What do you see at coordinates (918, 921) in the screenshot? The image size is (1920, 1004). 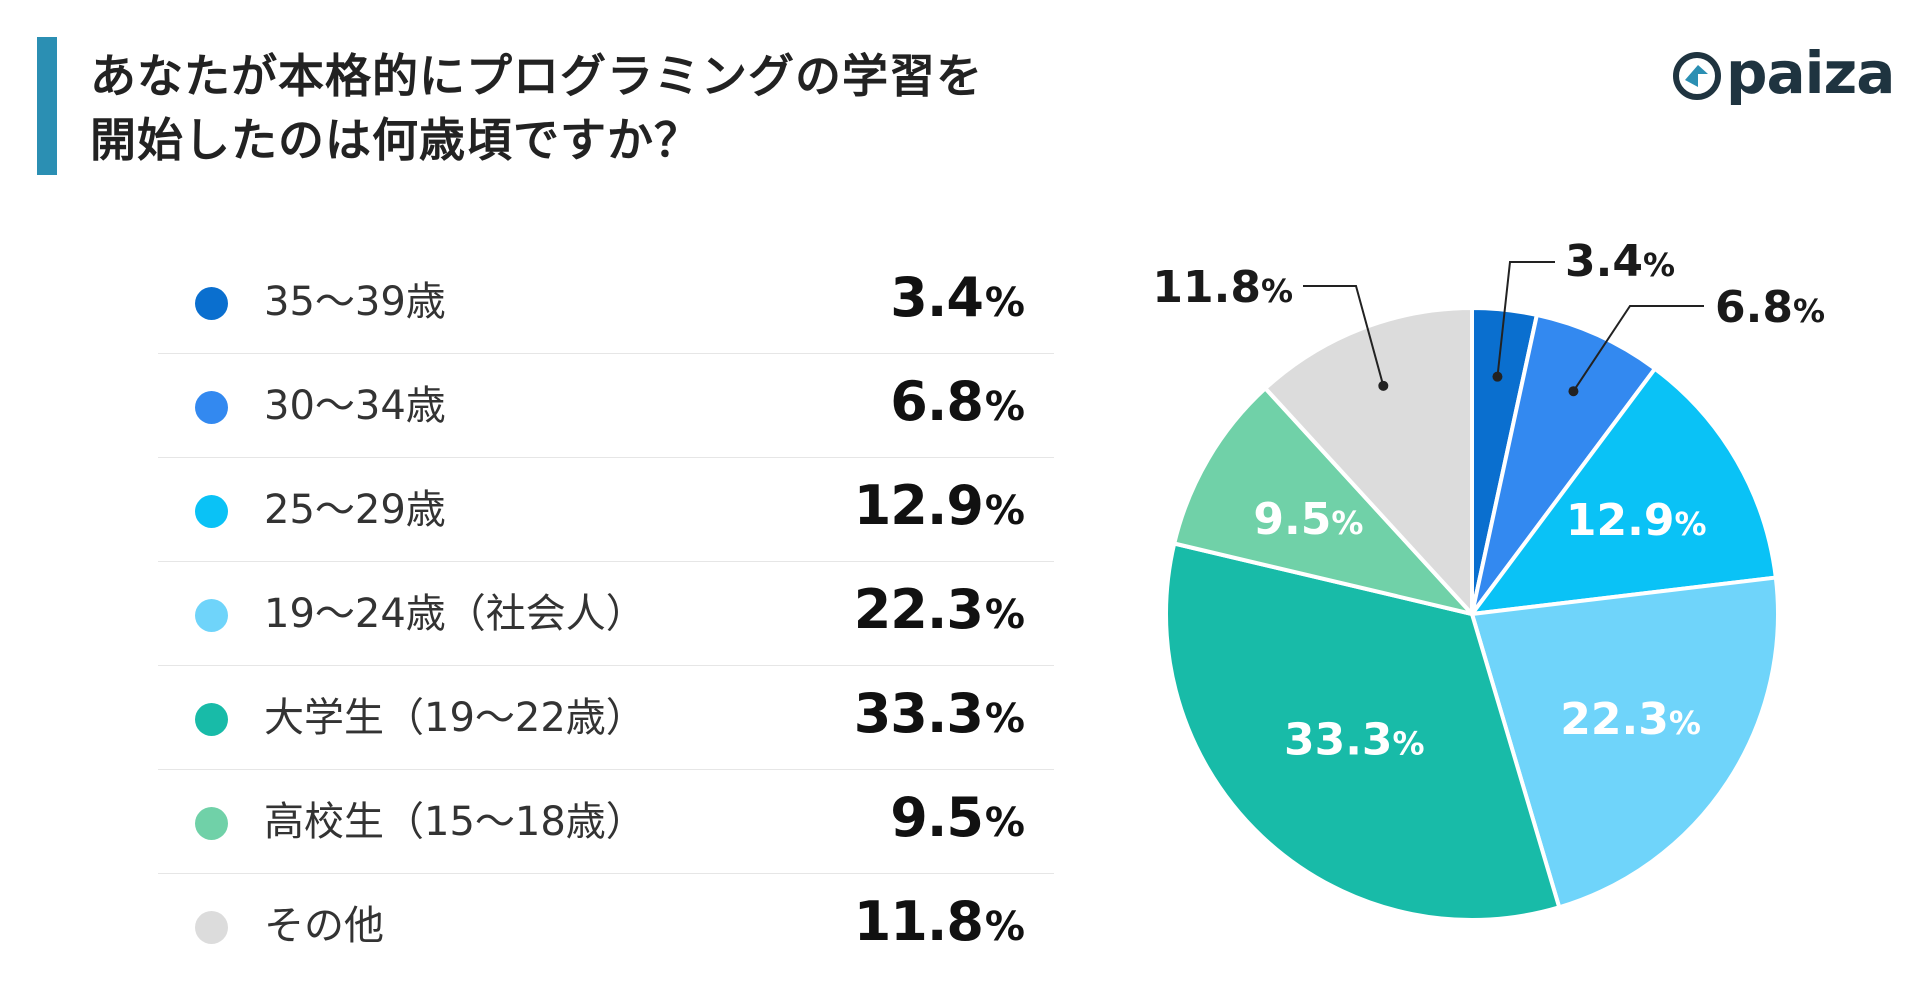 I see `legend-value-number: 11.8` at bounding box center [918, 921].